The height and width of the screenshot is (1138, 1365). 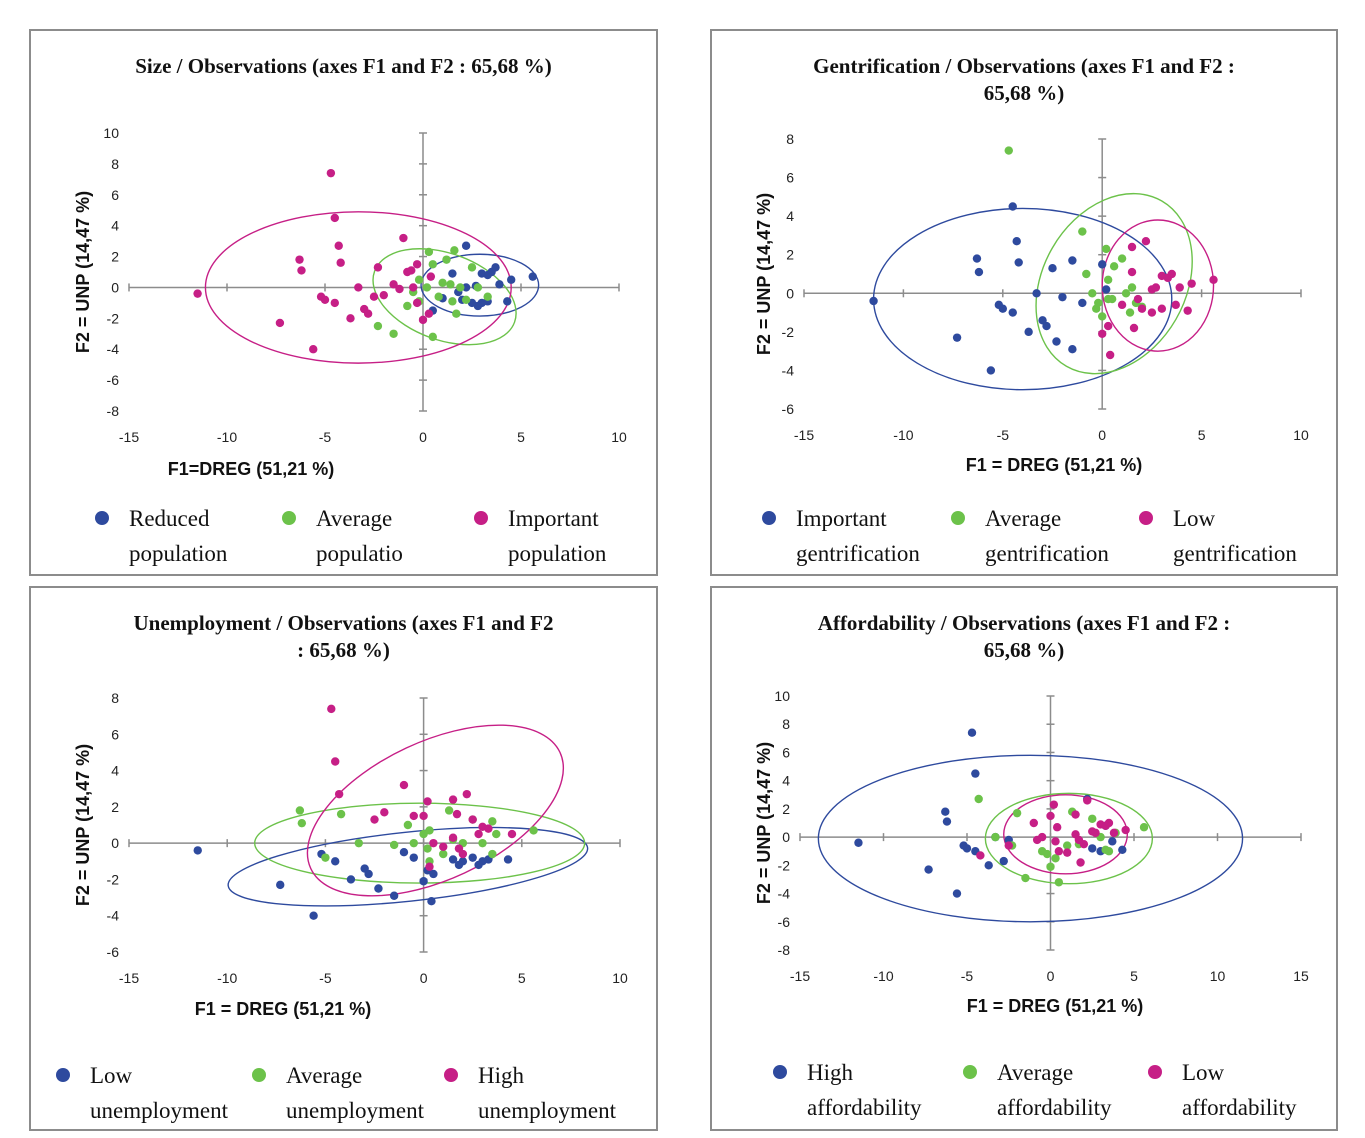 What do you see at coordinates (129, 978) in the screenshot?
I see `x-tick-label: -15` at bounding box center [129, 978].